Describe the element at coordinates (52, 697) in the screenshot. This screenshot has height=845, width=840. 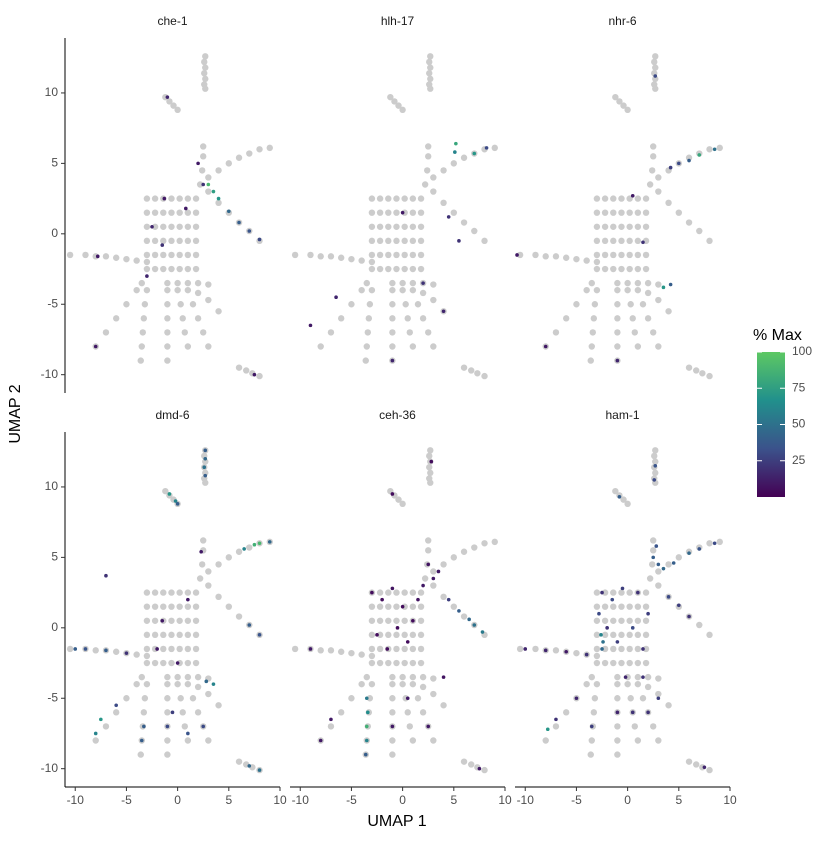
I see `y-tick-label: -5` at that location.